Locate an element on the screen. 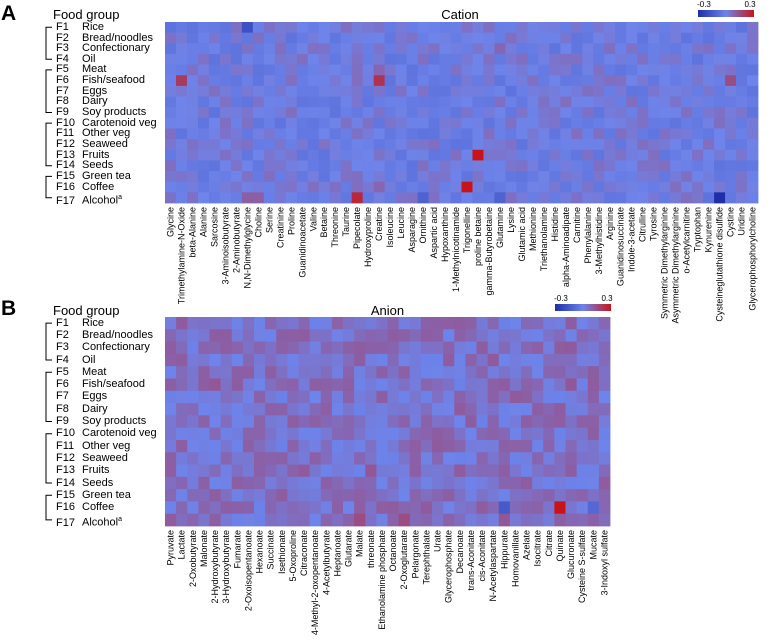 This screenshot has height=640, width=771. food-group-name: Alcohol is located at coordinates (100, 523).